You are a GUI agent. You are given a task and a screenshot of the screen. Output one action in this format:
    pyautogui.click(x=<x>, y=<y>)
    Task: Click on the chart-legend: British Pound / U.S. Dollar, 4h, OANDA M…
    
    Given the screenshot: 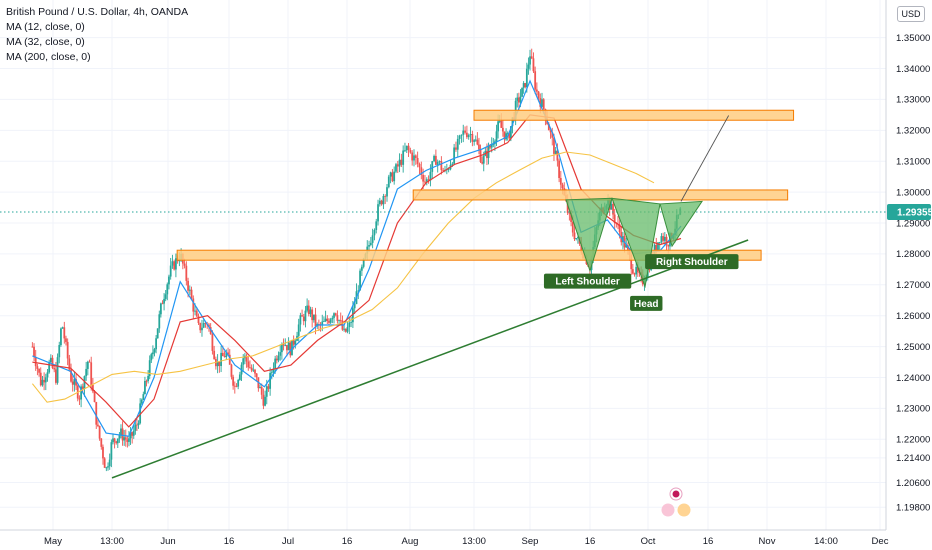 What is the action you would take?
    pyautogui.click(x=97, y=35)
    